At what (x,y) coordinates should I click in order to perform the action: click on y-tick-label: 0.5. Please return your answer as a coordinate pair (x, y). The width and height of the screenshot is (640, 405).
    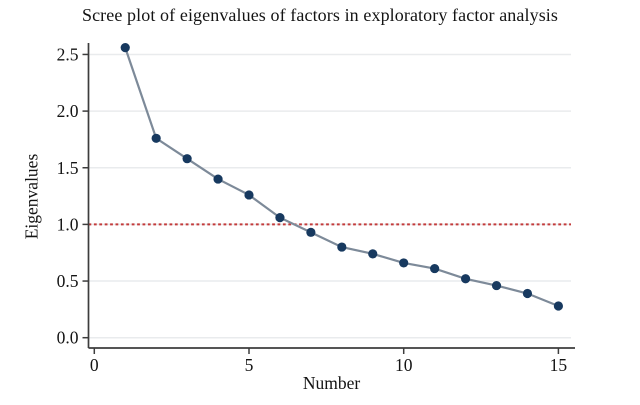
    Looking at the image, I should click on (68, 281).